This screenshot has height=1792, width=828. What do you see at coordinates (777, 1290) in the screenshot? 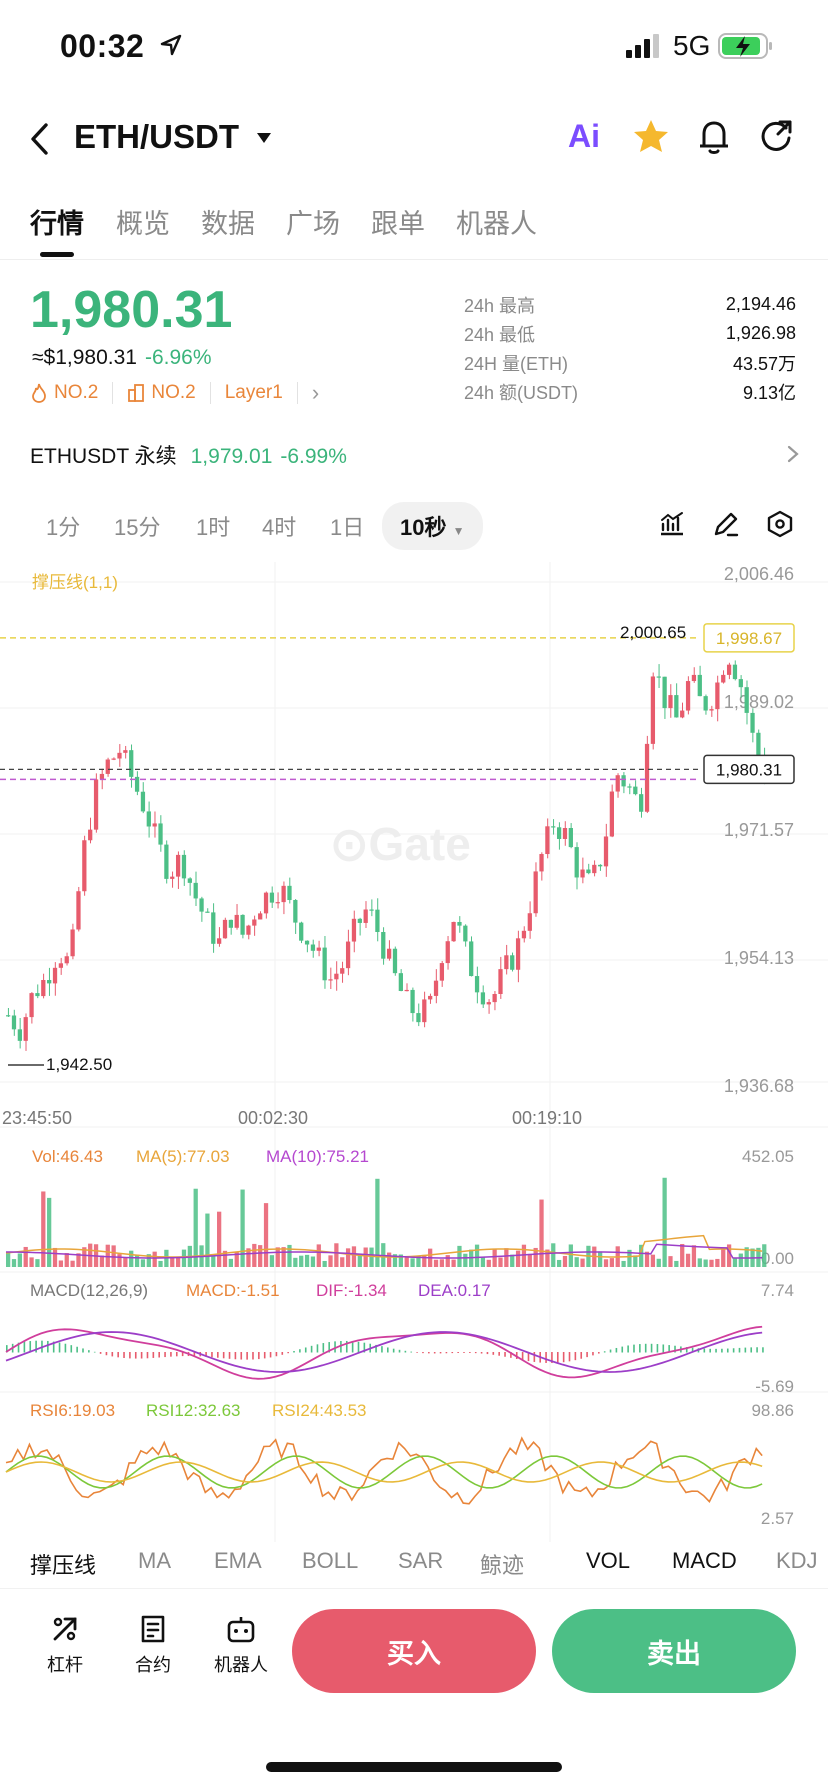
I see `macd-max-label: 7.74` at bounding box center [777, 1290].